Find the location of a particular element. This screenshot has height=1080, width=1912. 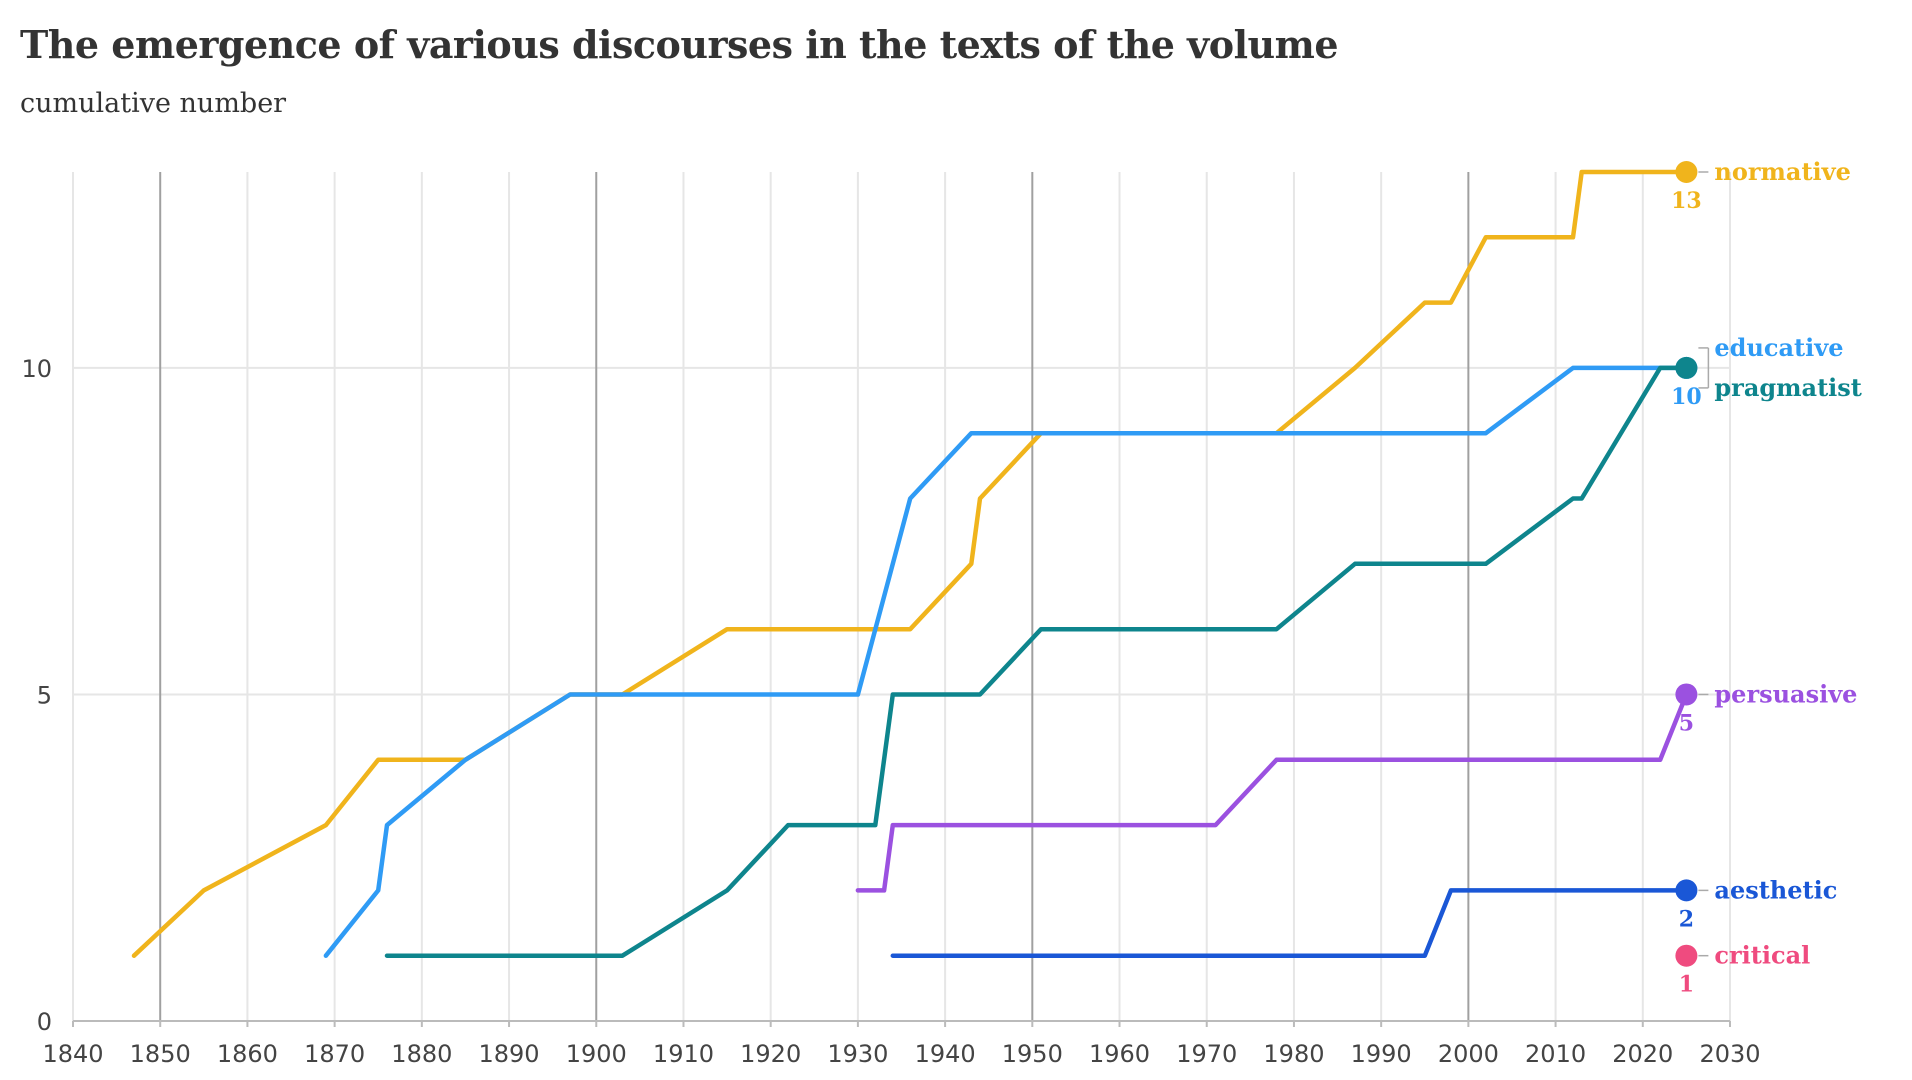

end-value-persuasive: 5 is located at coordinates (1686, 723).